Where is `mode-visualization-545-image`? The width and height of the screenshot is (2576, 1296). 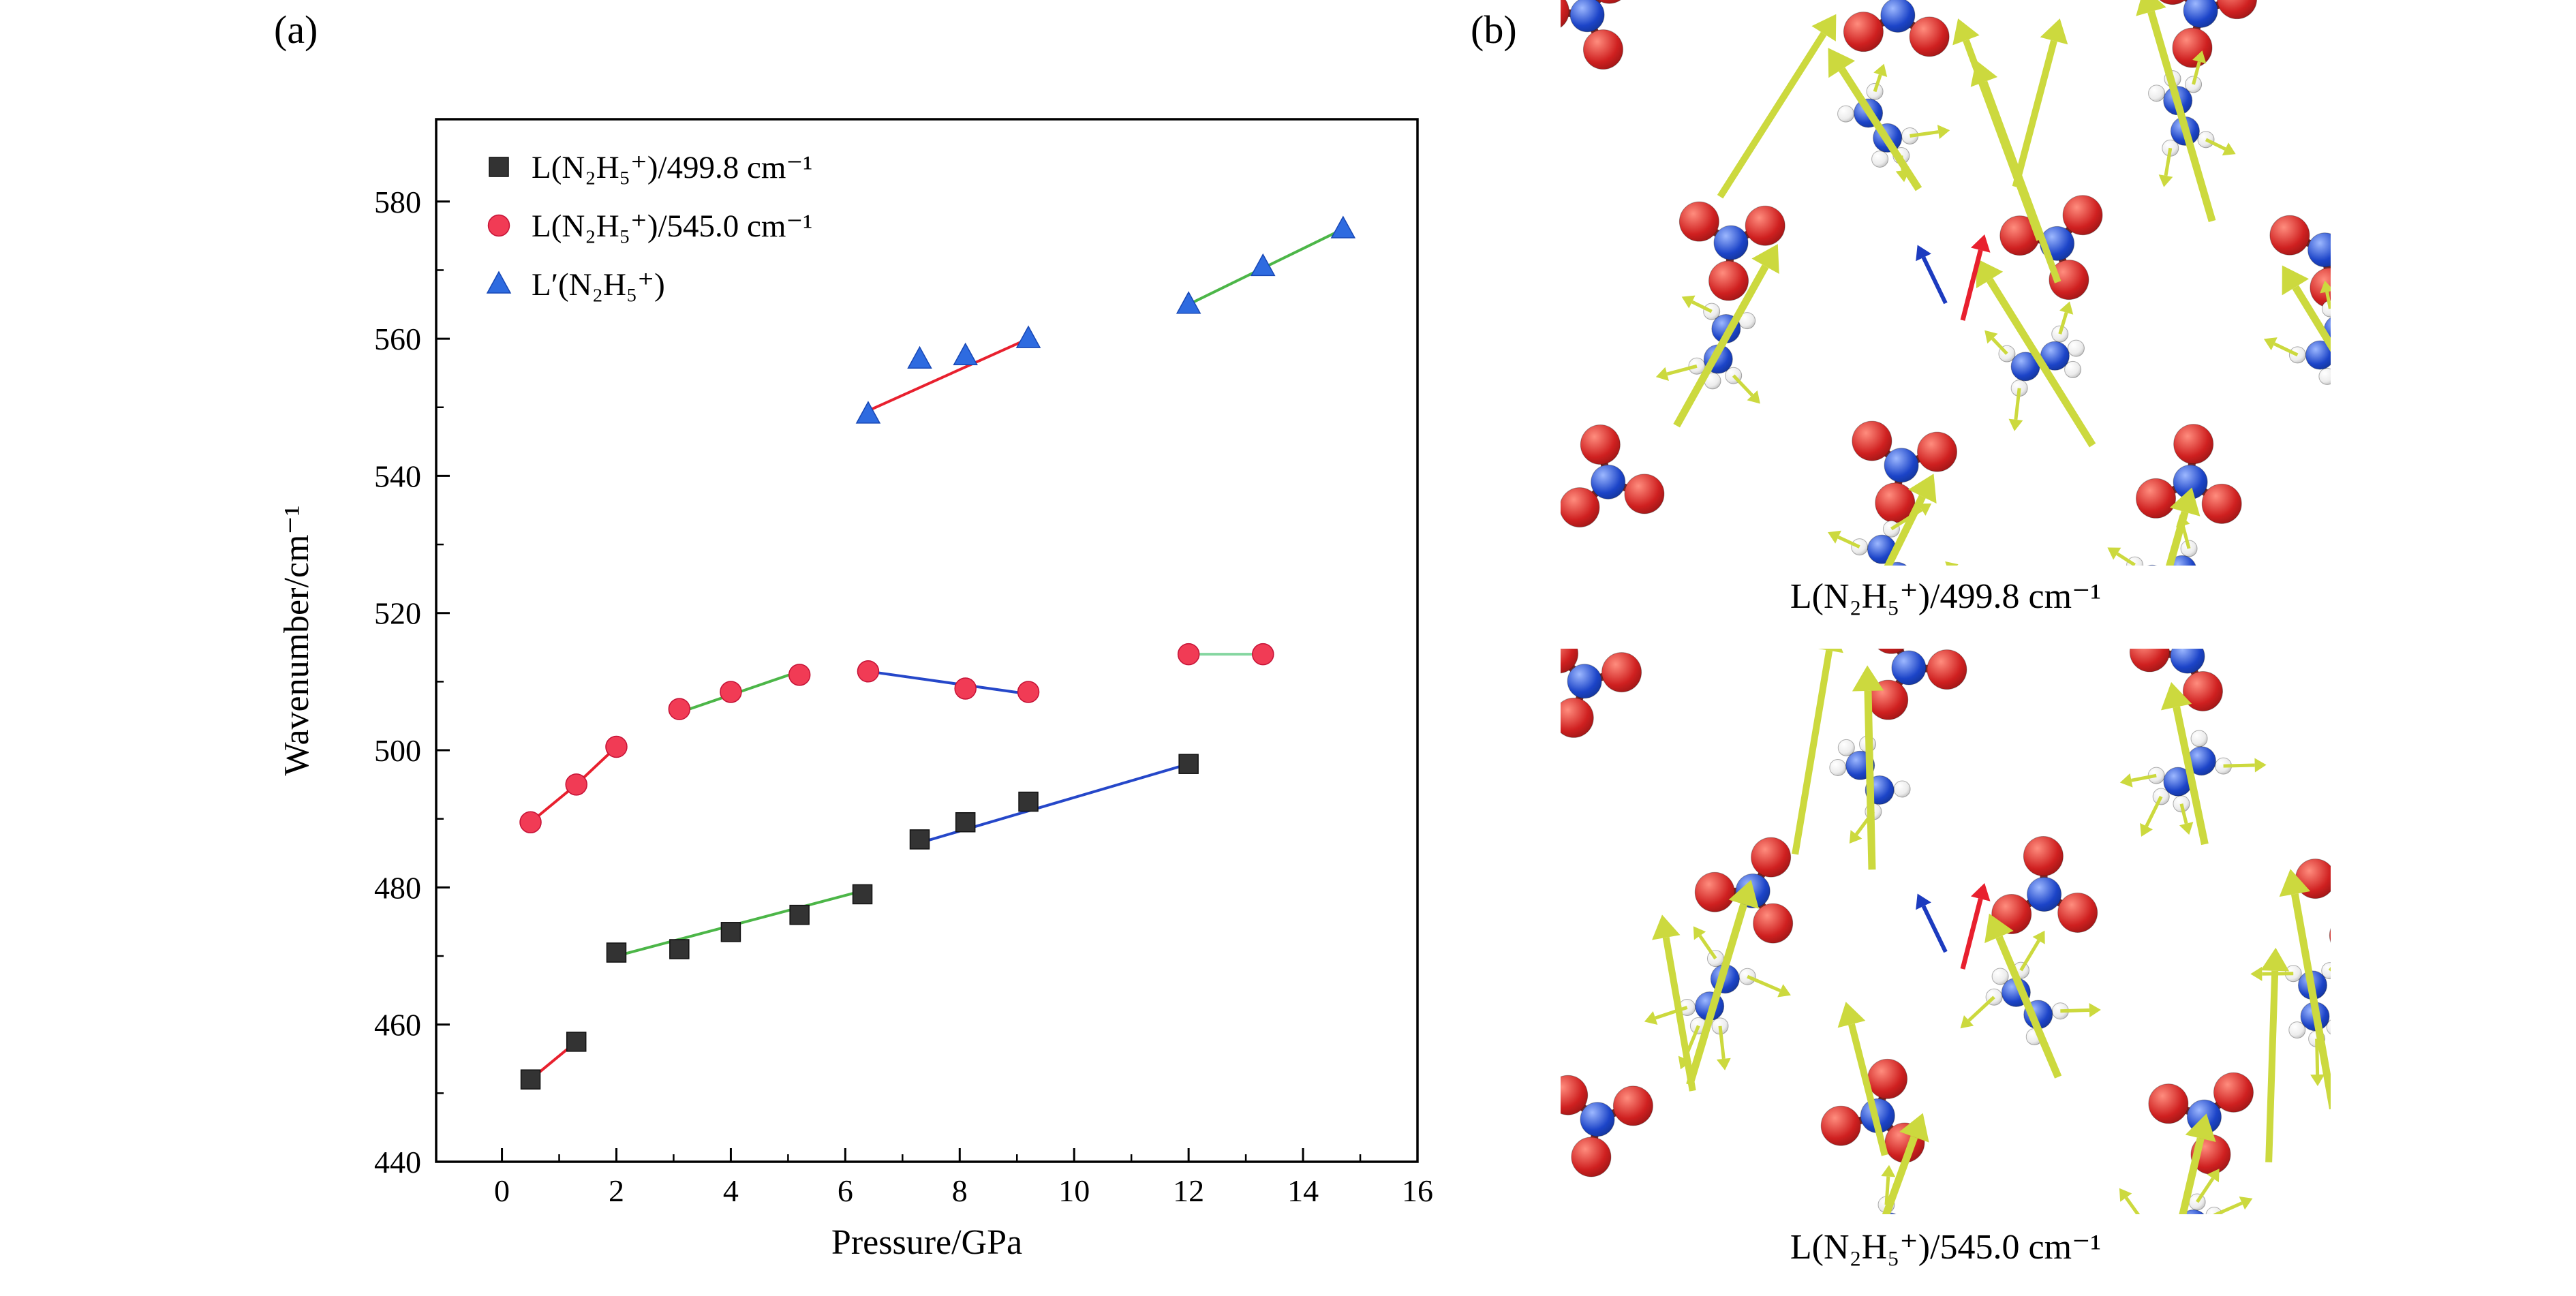 mode-visualization-545-image is located at coordinates (1946, 931).